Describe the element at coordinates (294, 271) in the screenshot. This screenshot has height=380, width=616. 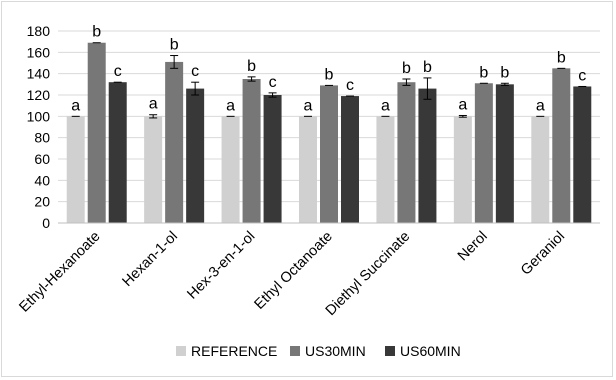
I see `category-label: Ethyl Octanoate` at that location.